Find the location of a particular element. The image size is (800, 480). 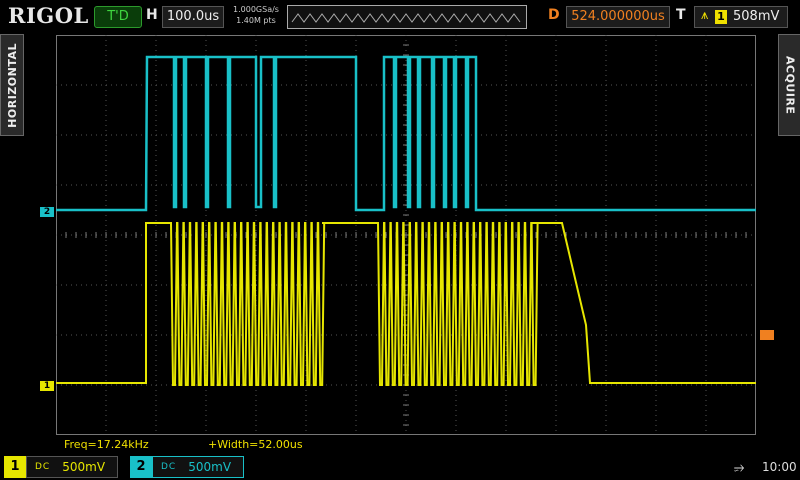

memory-position-bar: T is located at coordinates (448, 17).